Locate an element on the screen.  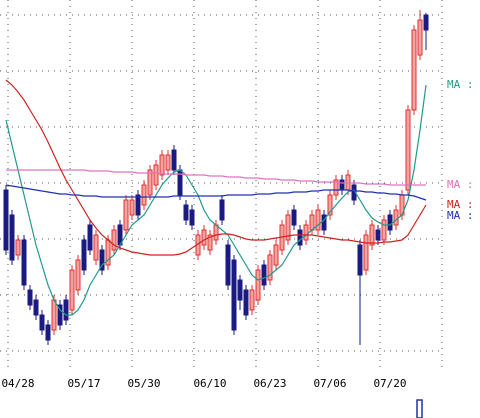
x-tick-label: 07/20 is located at coordinates (389, 383).